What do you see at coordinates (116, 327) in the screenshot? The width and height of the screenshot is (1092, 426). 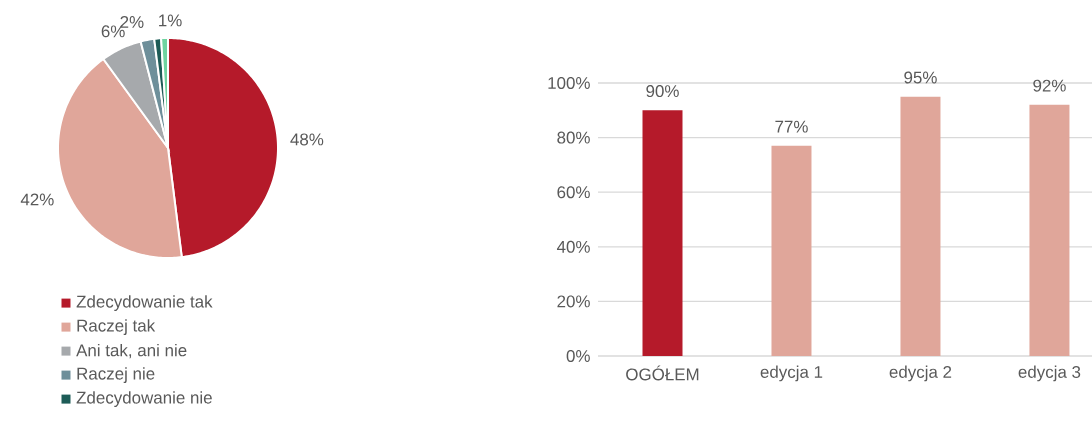 I see `legend-label: Raczej tak` at bounding box center [116, 327].